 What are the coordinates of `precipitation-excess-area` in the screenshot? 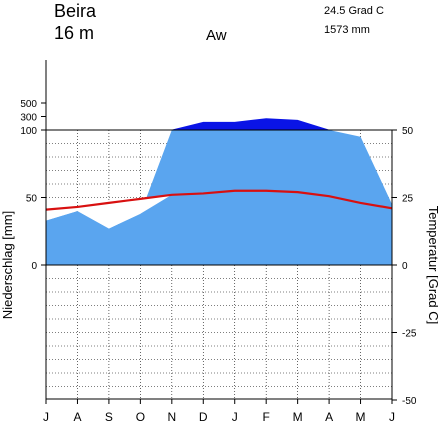 It's located at (219, 124).